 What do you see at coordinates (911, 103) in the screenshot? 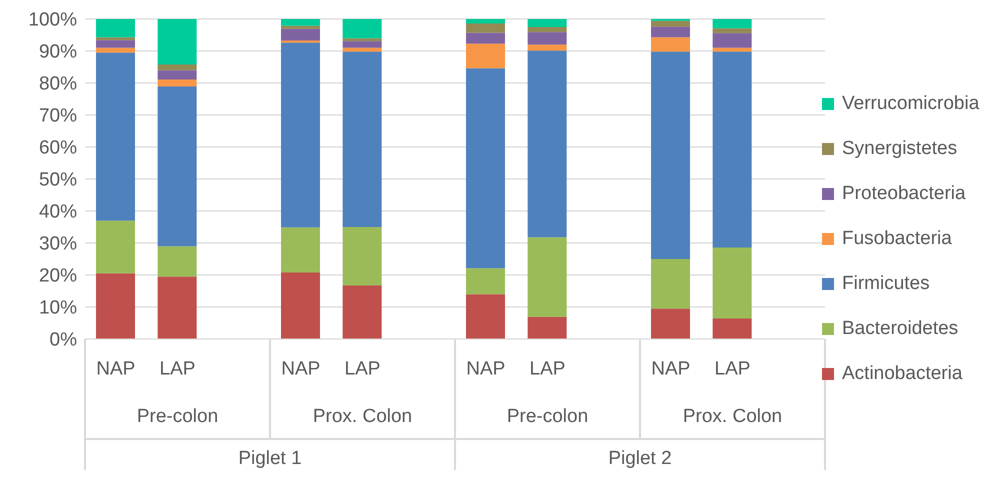
I see `legend-label: Verrucomicrobia` at bounding box center [911, 103].